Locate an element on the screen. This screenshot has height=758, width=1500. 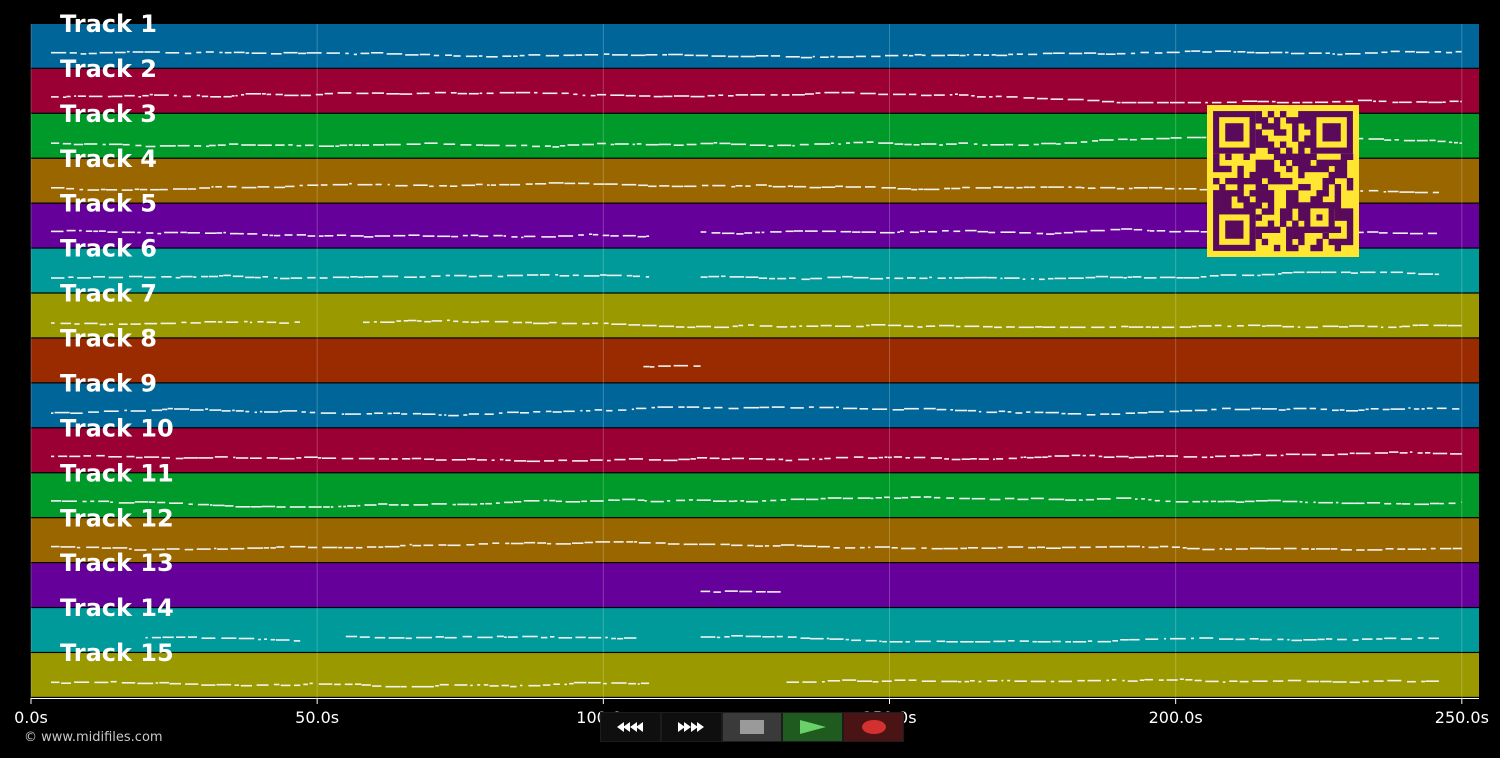
rewind-button is located at coordinates (630, 727).